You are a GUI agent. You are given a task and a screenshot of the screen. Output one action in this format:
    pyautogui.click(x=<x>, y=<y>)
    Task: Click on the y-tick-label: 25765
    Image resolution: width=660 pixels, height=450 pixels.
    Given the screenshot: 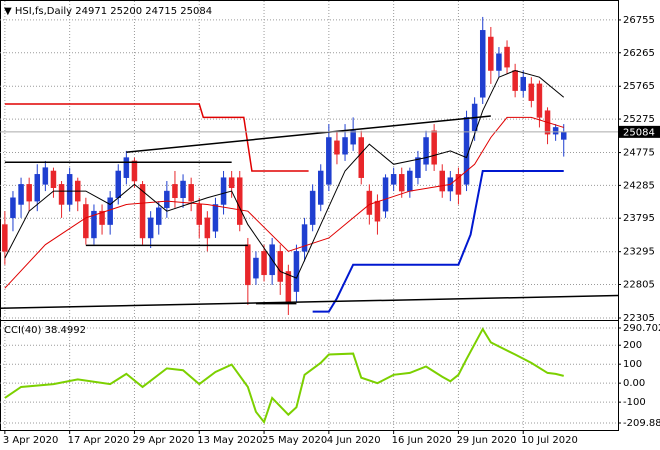 What is the action you would take?
    pyautogui.click(x=639, y=86)
    